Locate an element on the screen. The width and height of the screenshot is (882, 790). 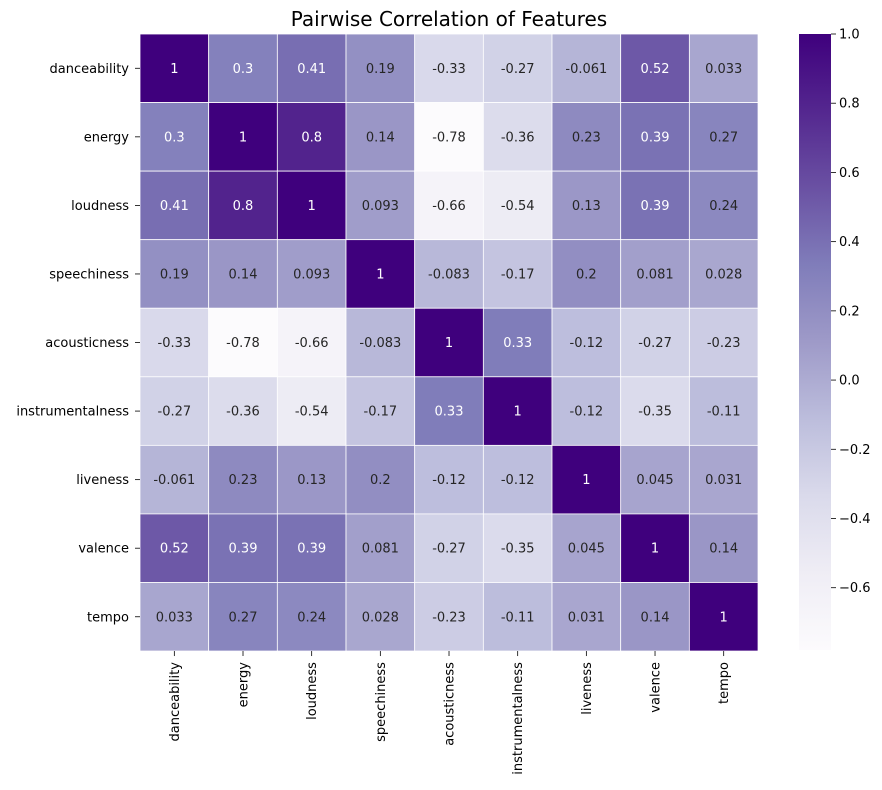
cell-annotation: -0.083 is located at coordinates (380, 343).